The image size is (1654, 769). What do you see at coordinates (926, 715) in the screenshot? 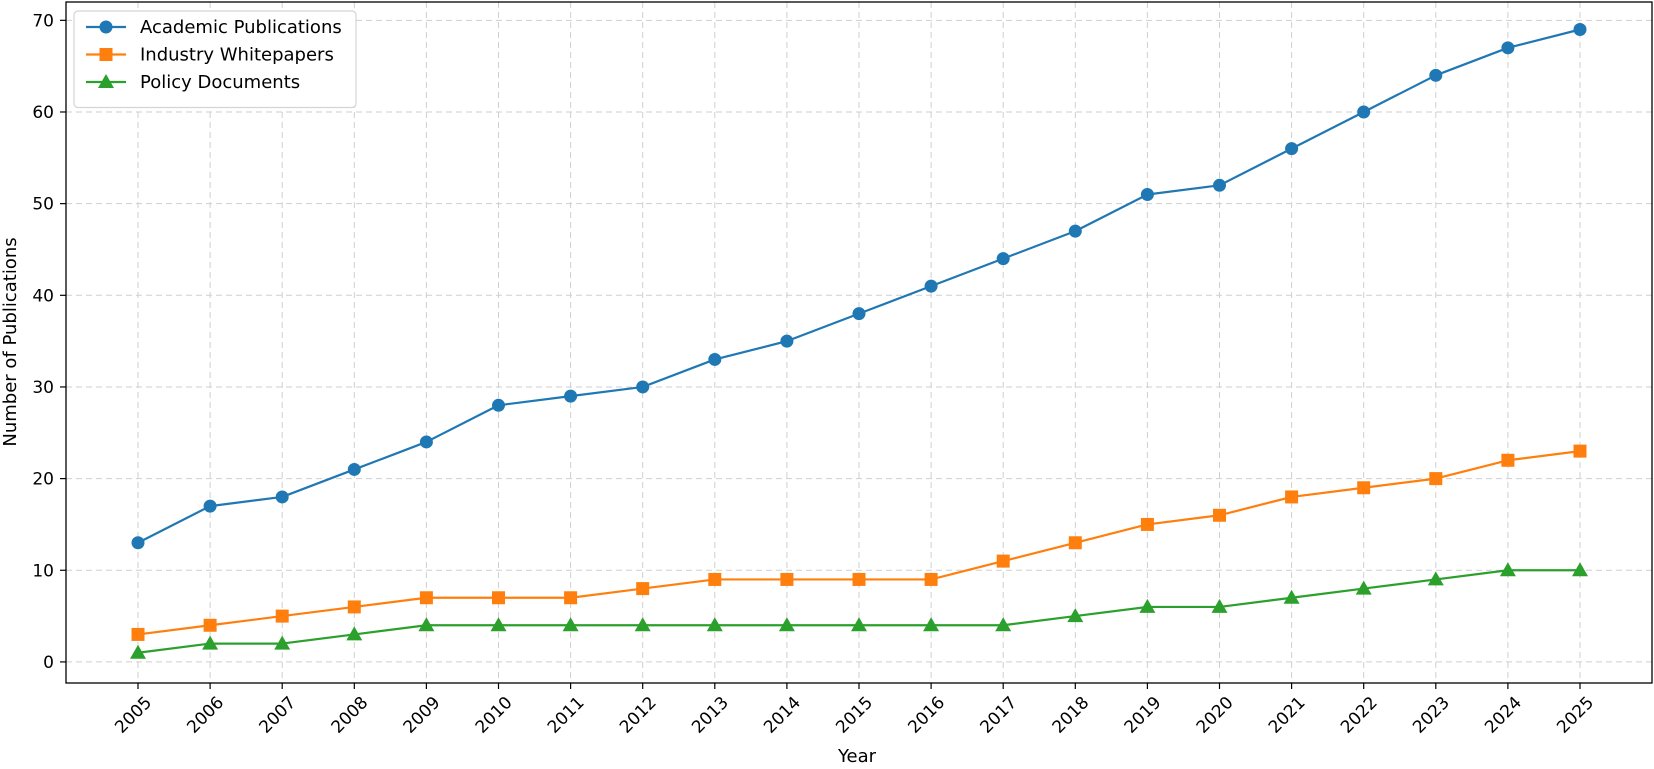
I see `x-tick-label: 2016` at bounding box center [926, 715].